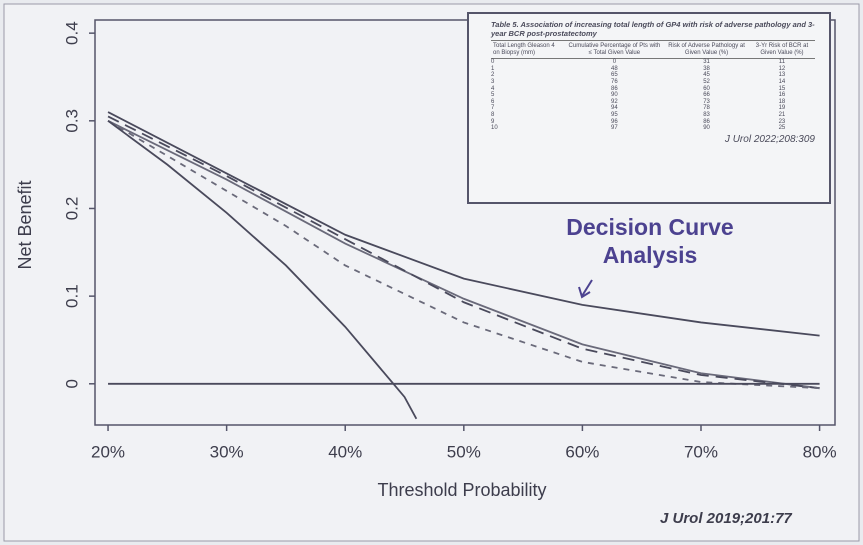 This screenshot has width=863, height=545. I want to click on table-cell: 4, so click(493, 88).